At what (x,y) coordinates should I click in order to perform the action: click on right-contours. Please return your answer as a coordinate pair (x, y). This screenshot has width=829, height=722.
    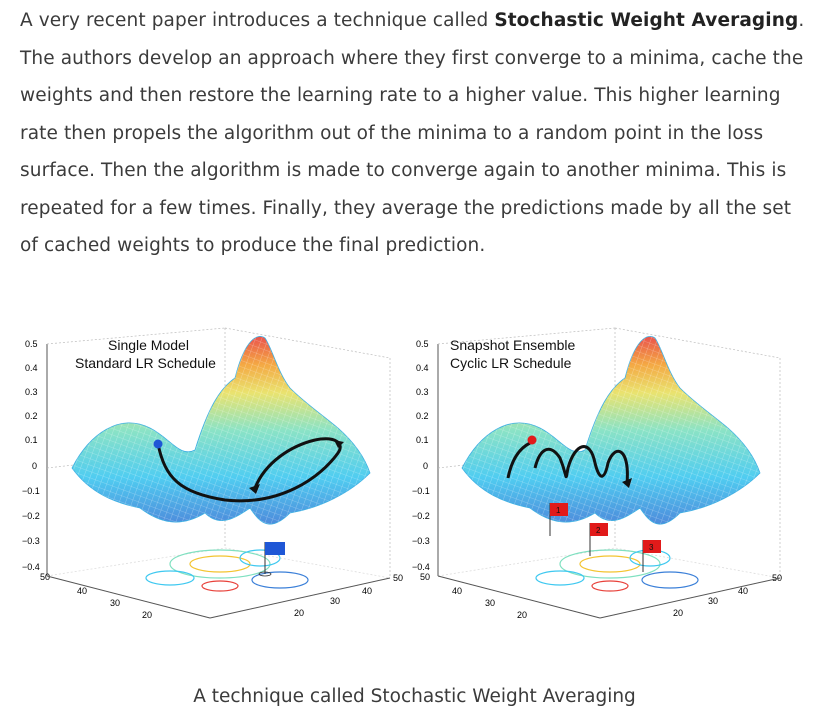
    Looking at the image, I should click on (617, 570).